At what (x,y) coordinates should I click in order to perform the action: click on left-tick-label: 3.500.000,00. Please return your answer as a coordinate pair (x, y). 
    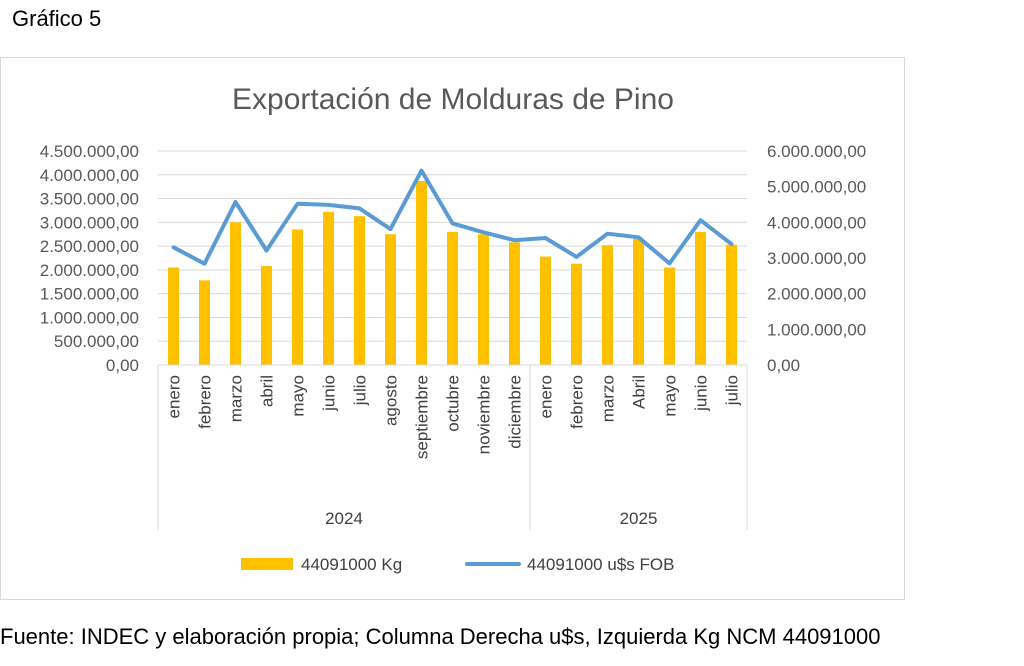
    Looking at the image, I should click on (89, 199).